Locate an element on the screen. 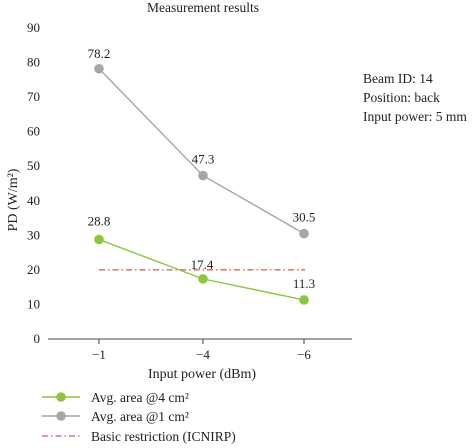  beam-id-text: Beam ID: 14 is located at coordinates (398, 78).